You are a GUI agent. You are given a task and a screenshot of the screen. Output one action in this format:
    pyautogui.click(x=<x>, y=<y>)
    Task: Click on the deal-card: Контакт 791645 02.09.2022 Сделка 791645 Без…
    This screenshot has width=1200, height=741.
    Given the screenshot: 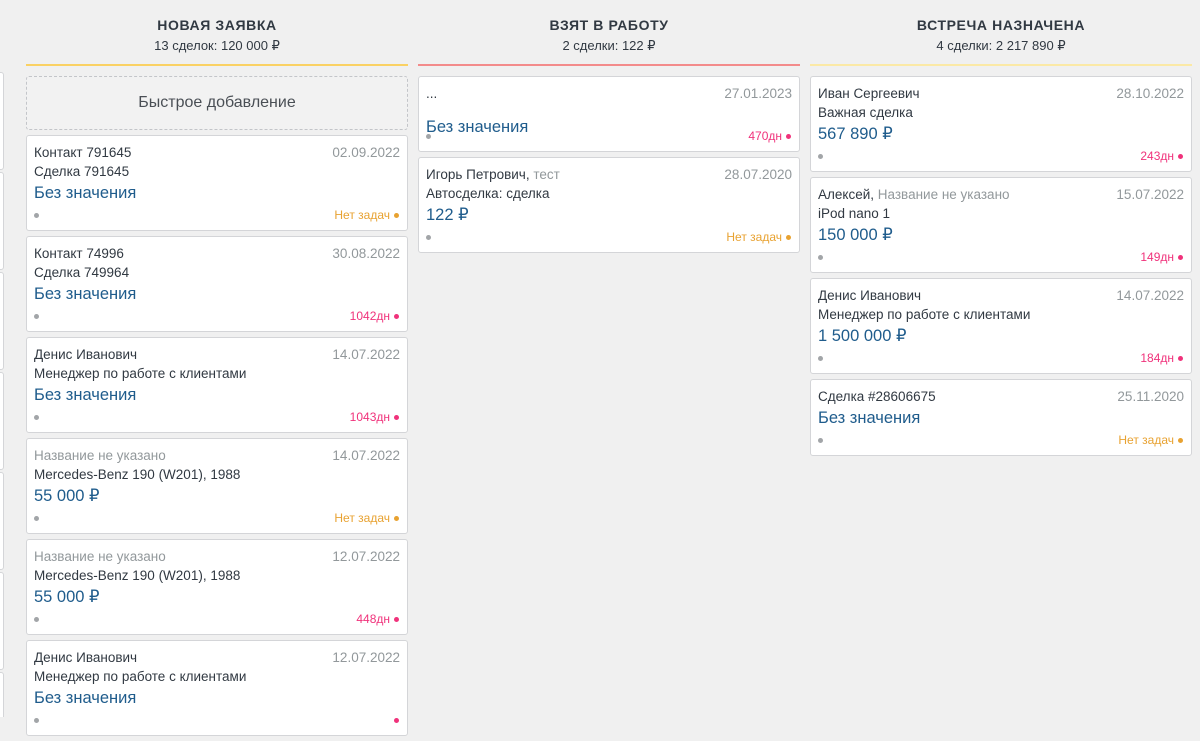 What is the action you would take?
    pyautogui.click(x=217, y=183)
    